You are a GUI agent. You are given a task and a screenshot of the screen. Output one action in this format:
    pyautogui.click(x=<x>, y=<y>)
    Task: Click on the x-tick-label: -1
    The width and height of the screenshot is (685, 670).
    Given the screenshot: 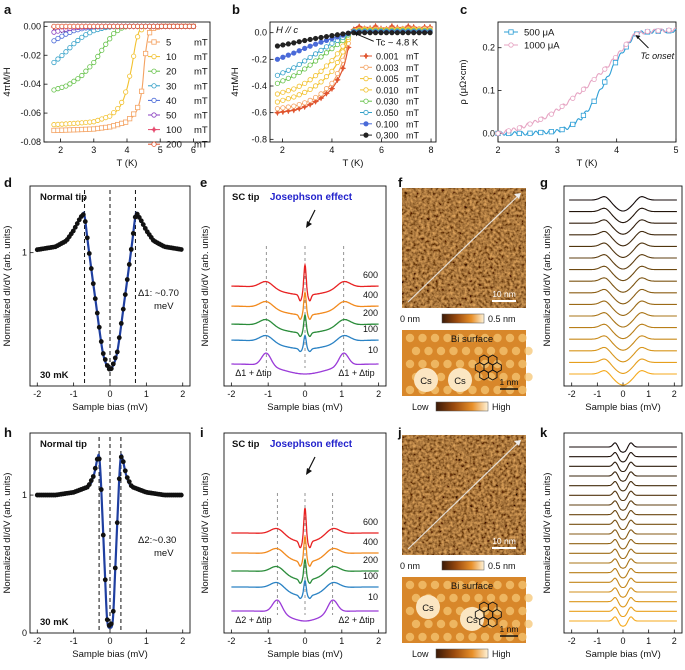 What is the action you would take?
    pyautogui.click(x=74, y=641)
    